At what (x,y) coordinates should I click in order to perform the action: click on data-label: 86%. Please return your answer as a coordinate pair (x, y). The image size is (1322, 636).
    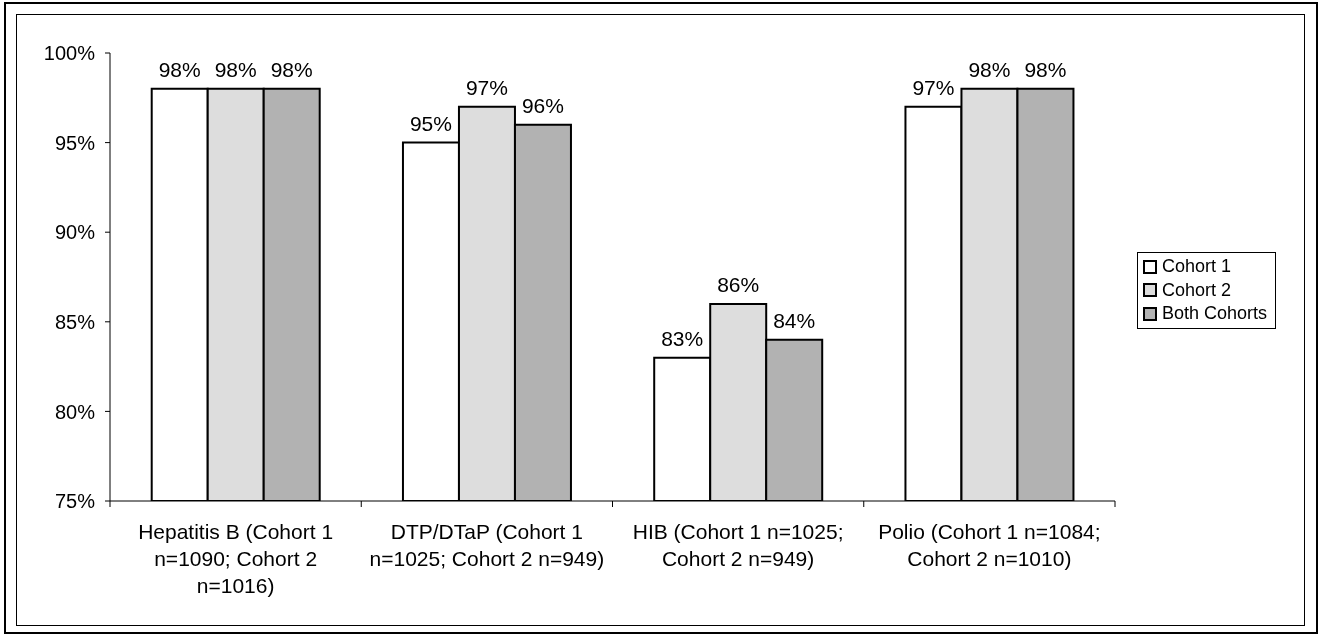
    Looking at the image, I should click on (738, 284).